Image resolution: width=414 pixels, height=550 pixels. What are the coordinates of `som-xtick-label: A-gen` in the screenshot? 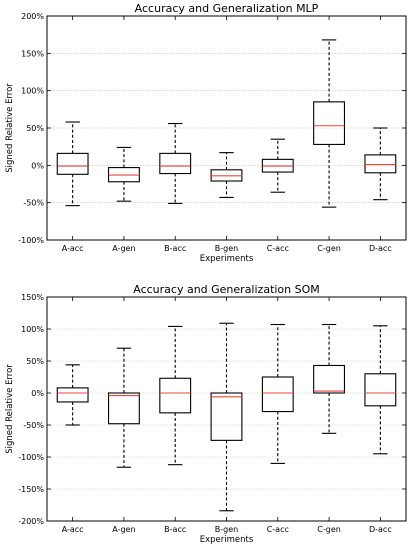 It's located at (123, 529).